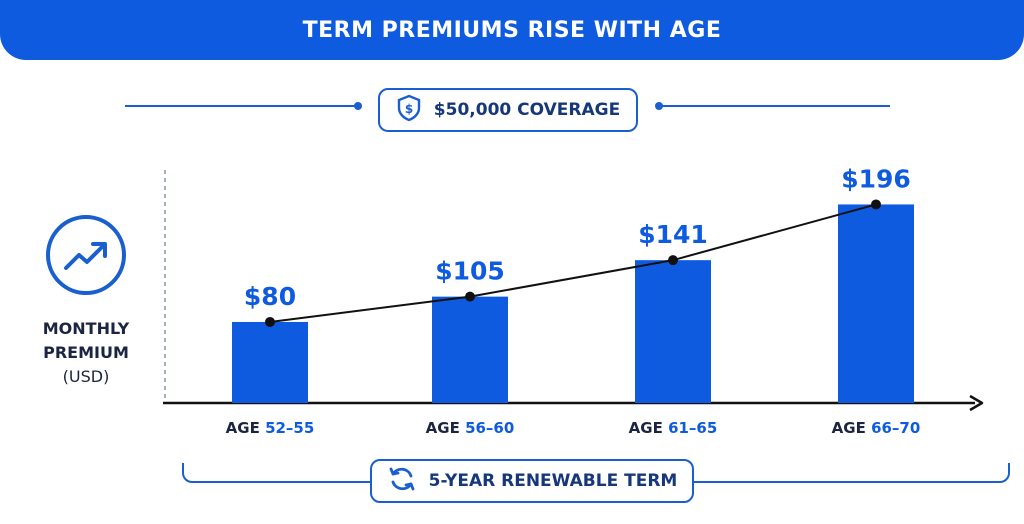 This screenshot has width=1024, height=524. I want to click on coverage-badge: $ $50,000 COVERAGE, so click(508, 110).